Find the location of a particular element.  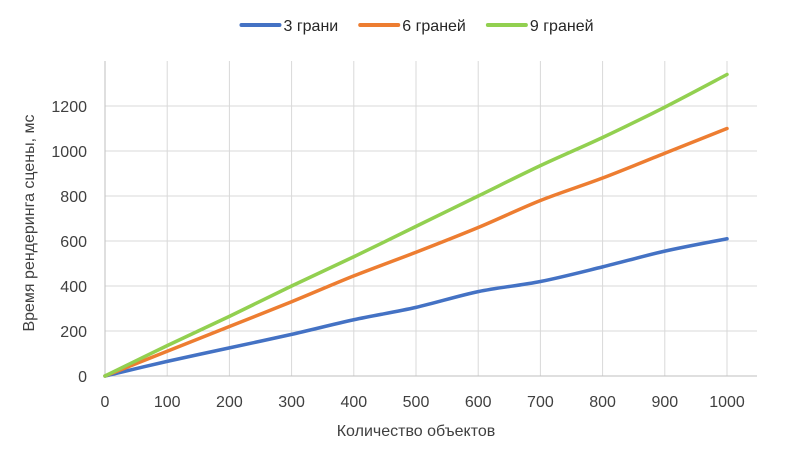

y-tick-label: 1200 is located at coordinates (69, 107).